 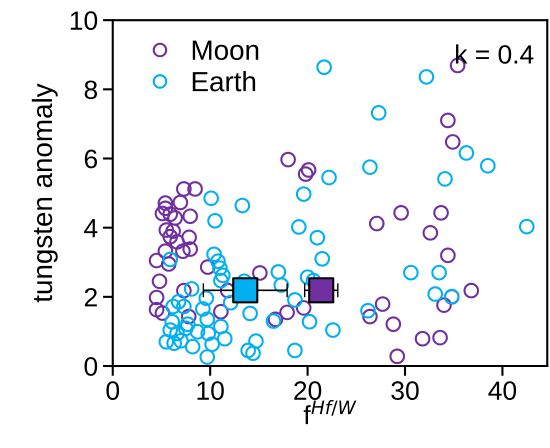 What do you see at coordinates (308, 390) in the screenshot?
I see `x-tick-label: 20` at bounding box center [308, 390].